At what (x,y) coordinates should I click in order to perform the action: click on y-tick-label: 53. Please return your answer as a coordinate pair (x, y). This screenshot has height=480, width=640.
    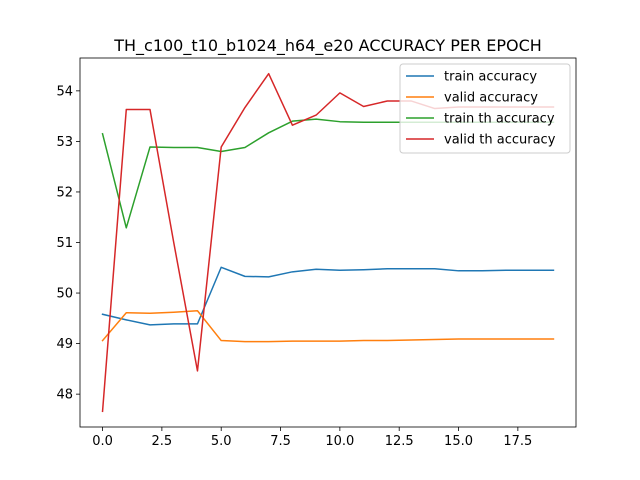
    Looking at the image, I should click on (64, 142).